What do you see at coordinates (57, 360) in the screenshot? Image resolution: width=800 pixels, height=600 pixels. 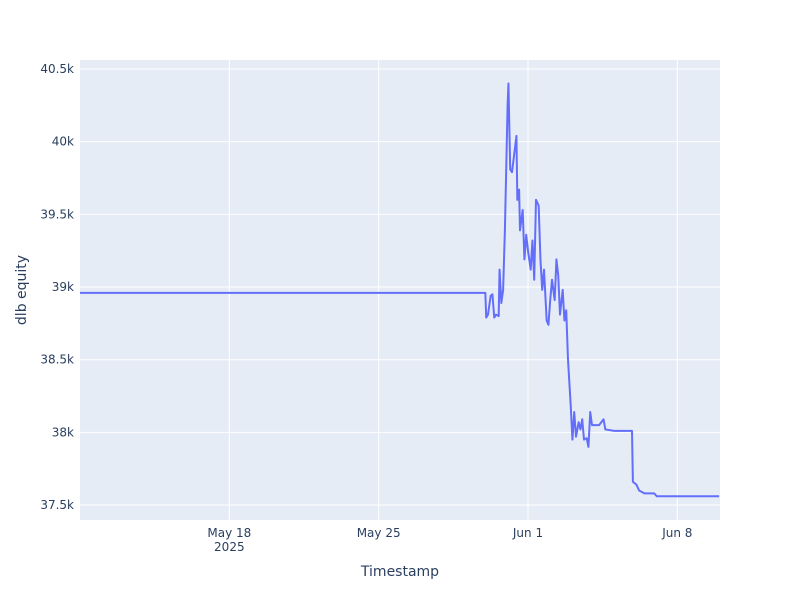 I see `y-tick-label: 38.5k` at bounding box center [57, 360].